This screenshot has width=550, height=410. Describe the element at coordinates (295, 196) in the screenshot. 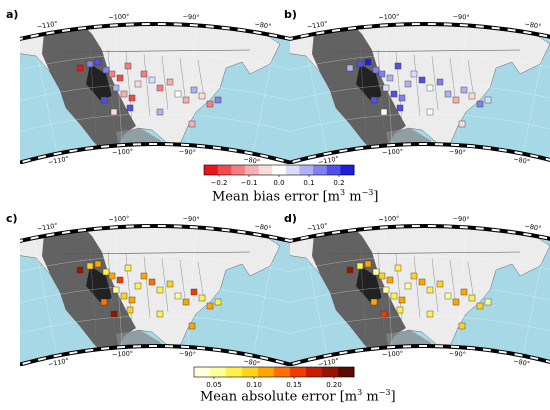

I see `colorbar-bias-title: Mean bias error [m3 m−3]` at that location.